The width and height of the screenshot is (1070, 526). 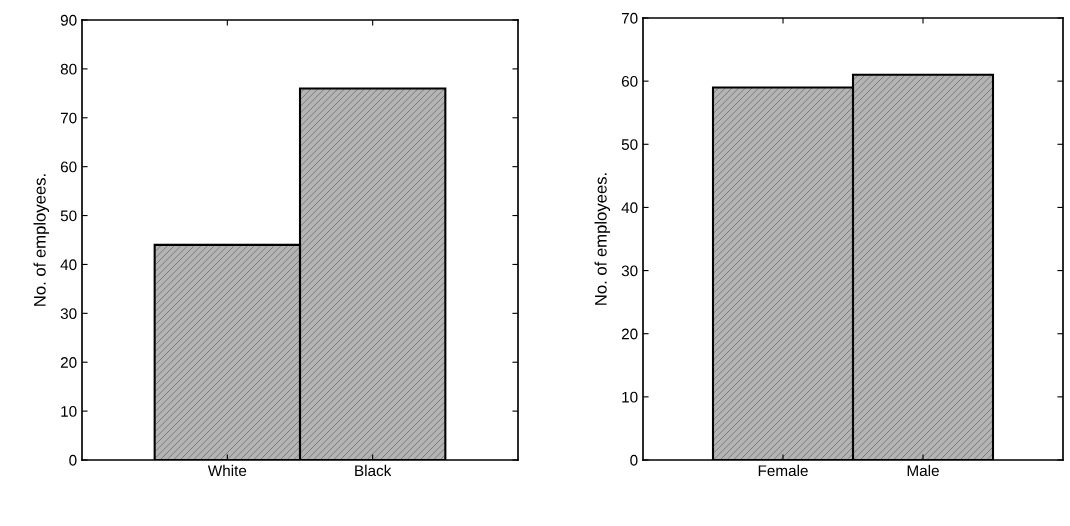 I want to click on x-tick-label: Male, so click(x=923, y=470).